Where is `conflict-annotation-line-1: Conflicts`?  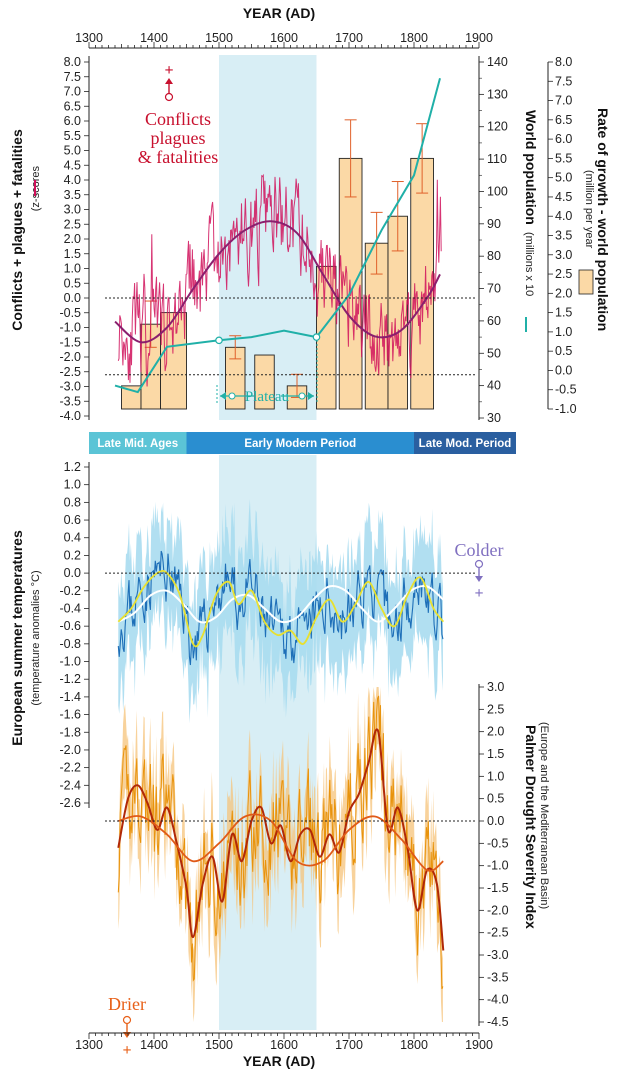 conflict-annotation-line-1: Conflicts is located at coordinates (178, 119).